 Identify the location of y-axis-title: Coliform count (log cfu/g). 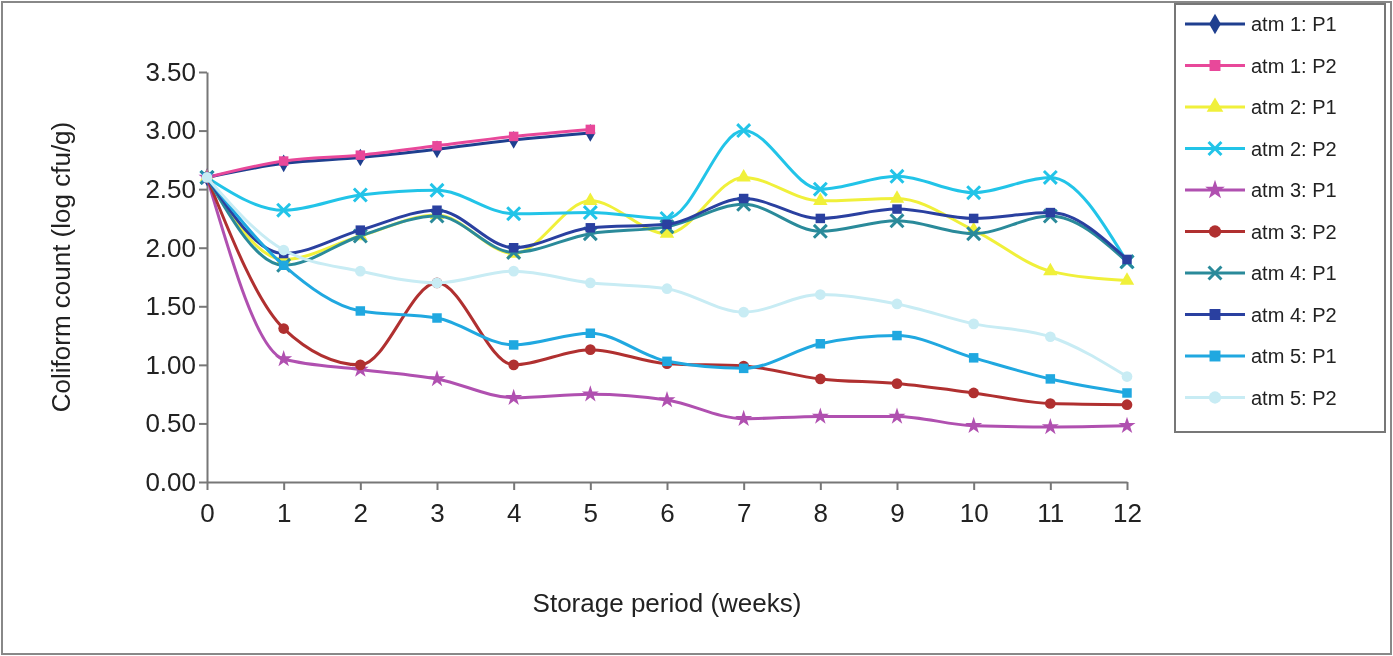
(61, 267).